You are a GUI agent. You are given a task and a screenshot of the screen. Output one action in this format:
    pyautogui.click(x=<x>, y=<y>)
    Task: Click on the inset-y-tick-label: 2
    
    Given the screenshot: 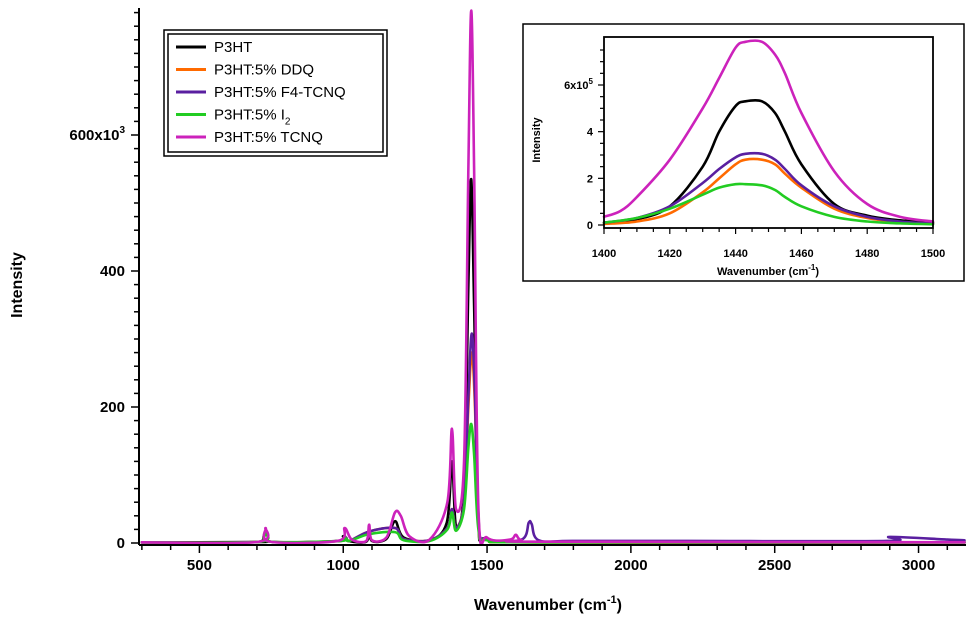 What is the action you would take?
    pyautogui.click(x=590, y=179)
    